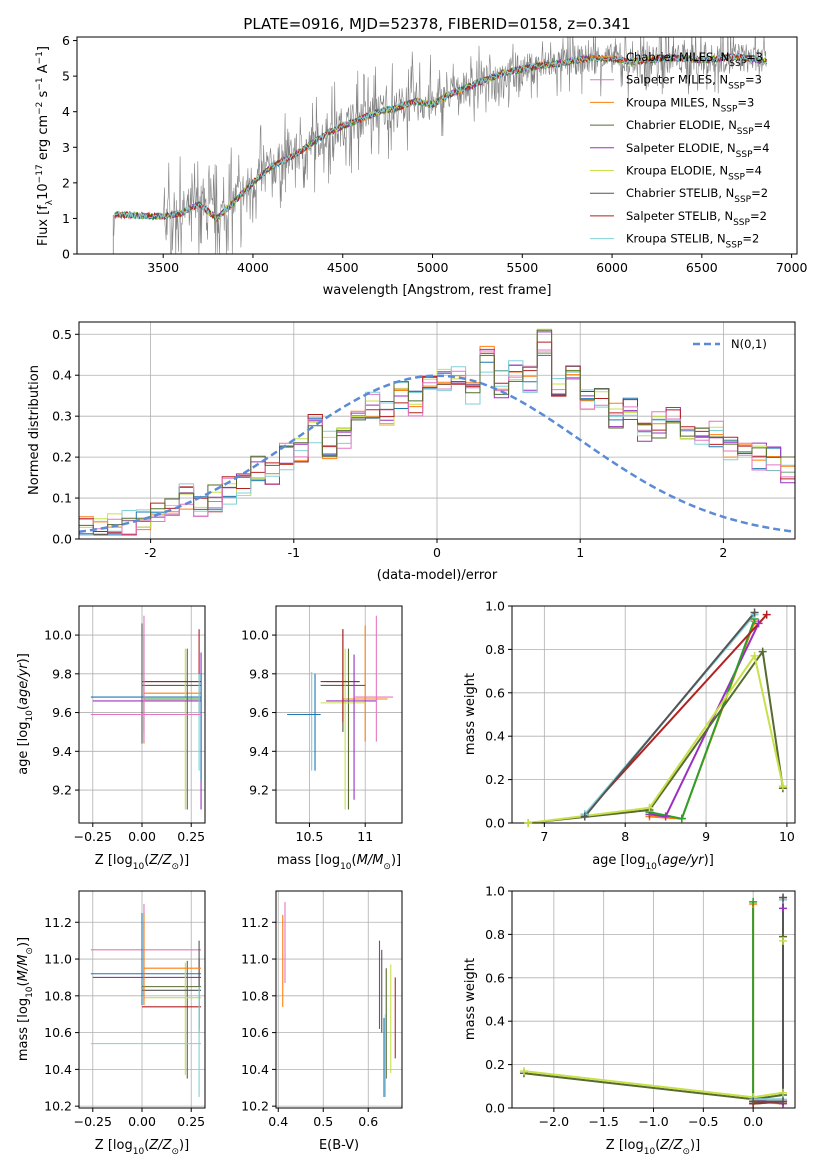 The height and width of the screenshot is (1170, 819). What do you see at coordinates (608, 860) in the screenshot?
I see `label-part: age [` at bounding box center [608, 860].